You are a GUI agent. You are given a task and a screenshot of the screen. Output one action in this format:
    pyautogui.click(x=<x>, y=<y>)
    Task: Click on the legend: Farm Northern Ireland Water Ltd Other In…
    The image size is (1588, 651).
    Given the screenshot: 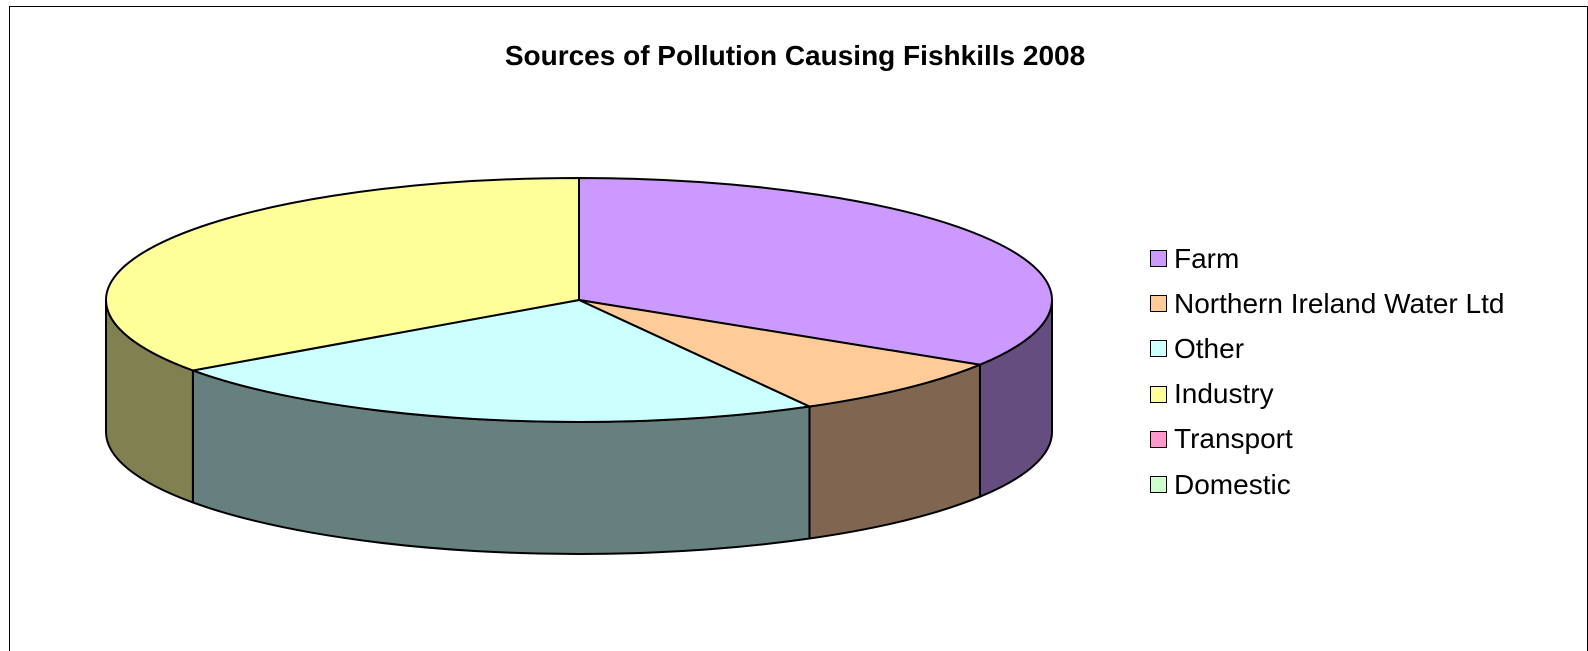 What is the action you would take?
    pyautogui.click(x=1327, y=371)
    